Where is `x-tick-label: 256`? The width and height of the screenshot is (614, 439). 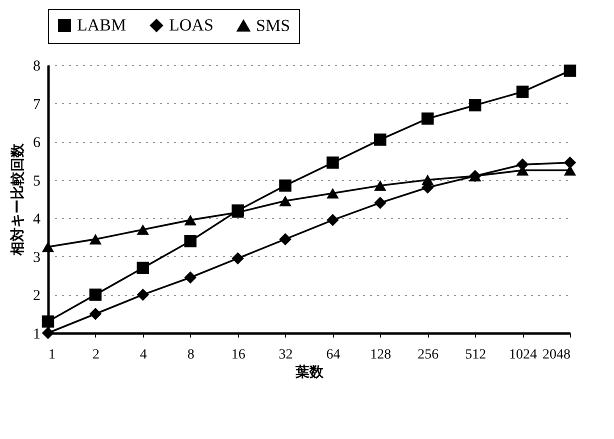 x-tick-label: 256 is located at coordinates (428, 355).